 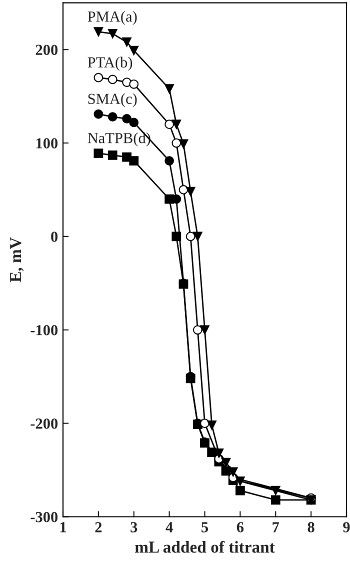 What do you see at coordinates (63, 527) in the screenshot?
I see `x-tick-label: 1` at bounding box center [63, 527].